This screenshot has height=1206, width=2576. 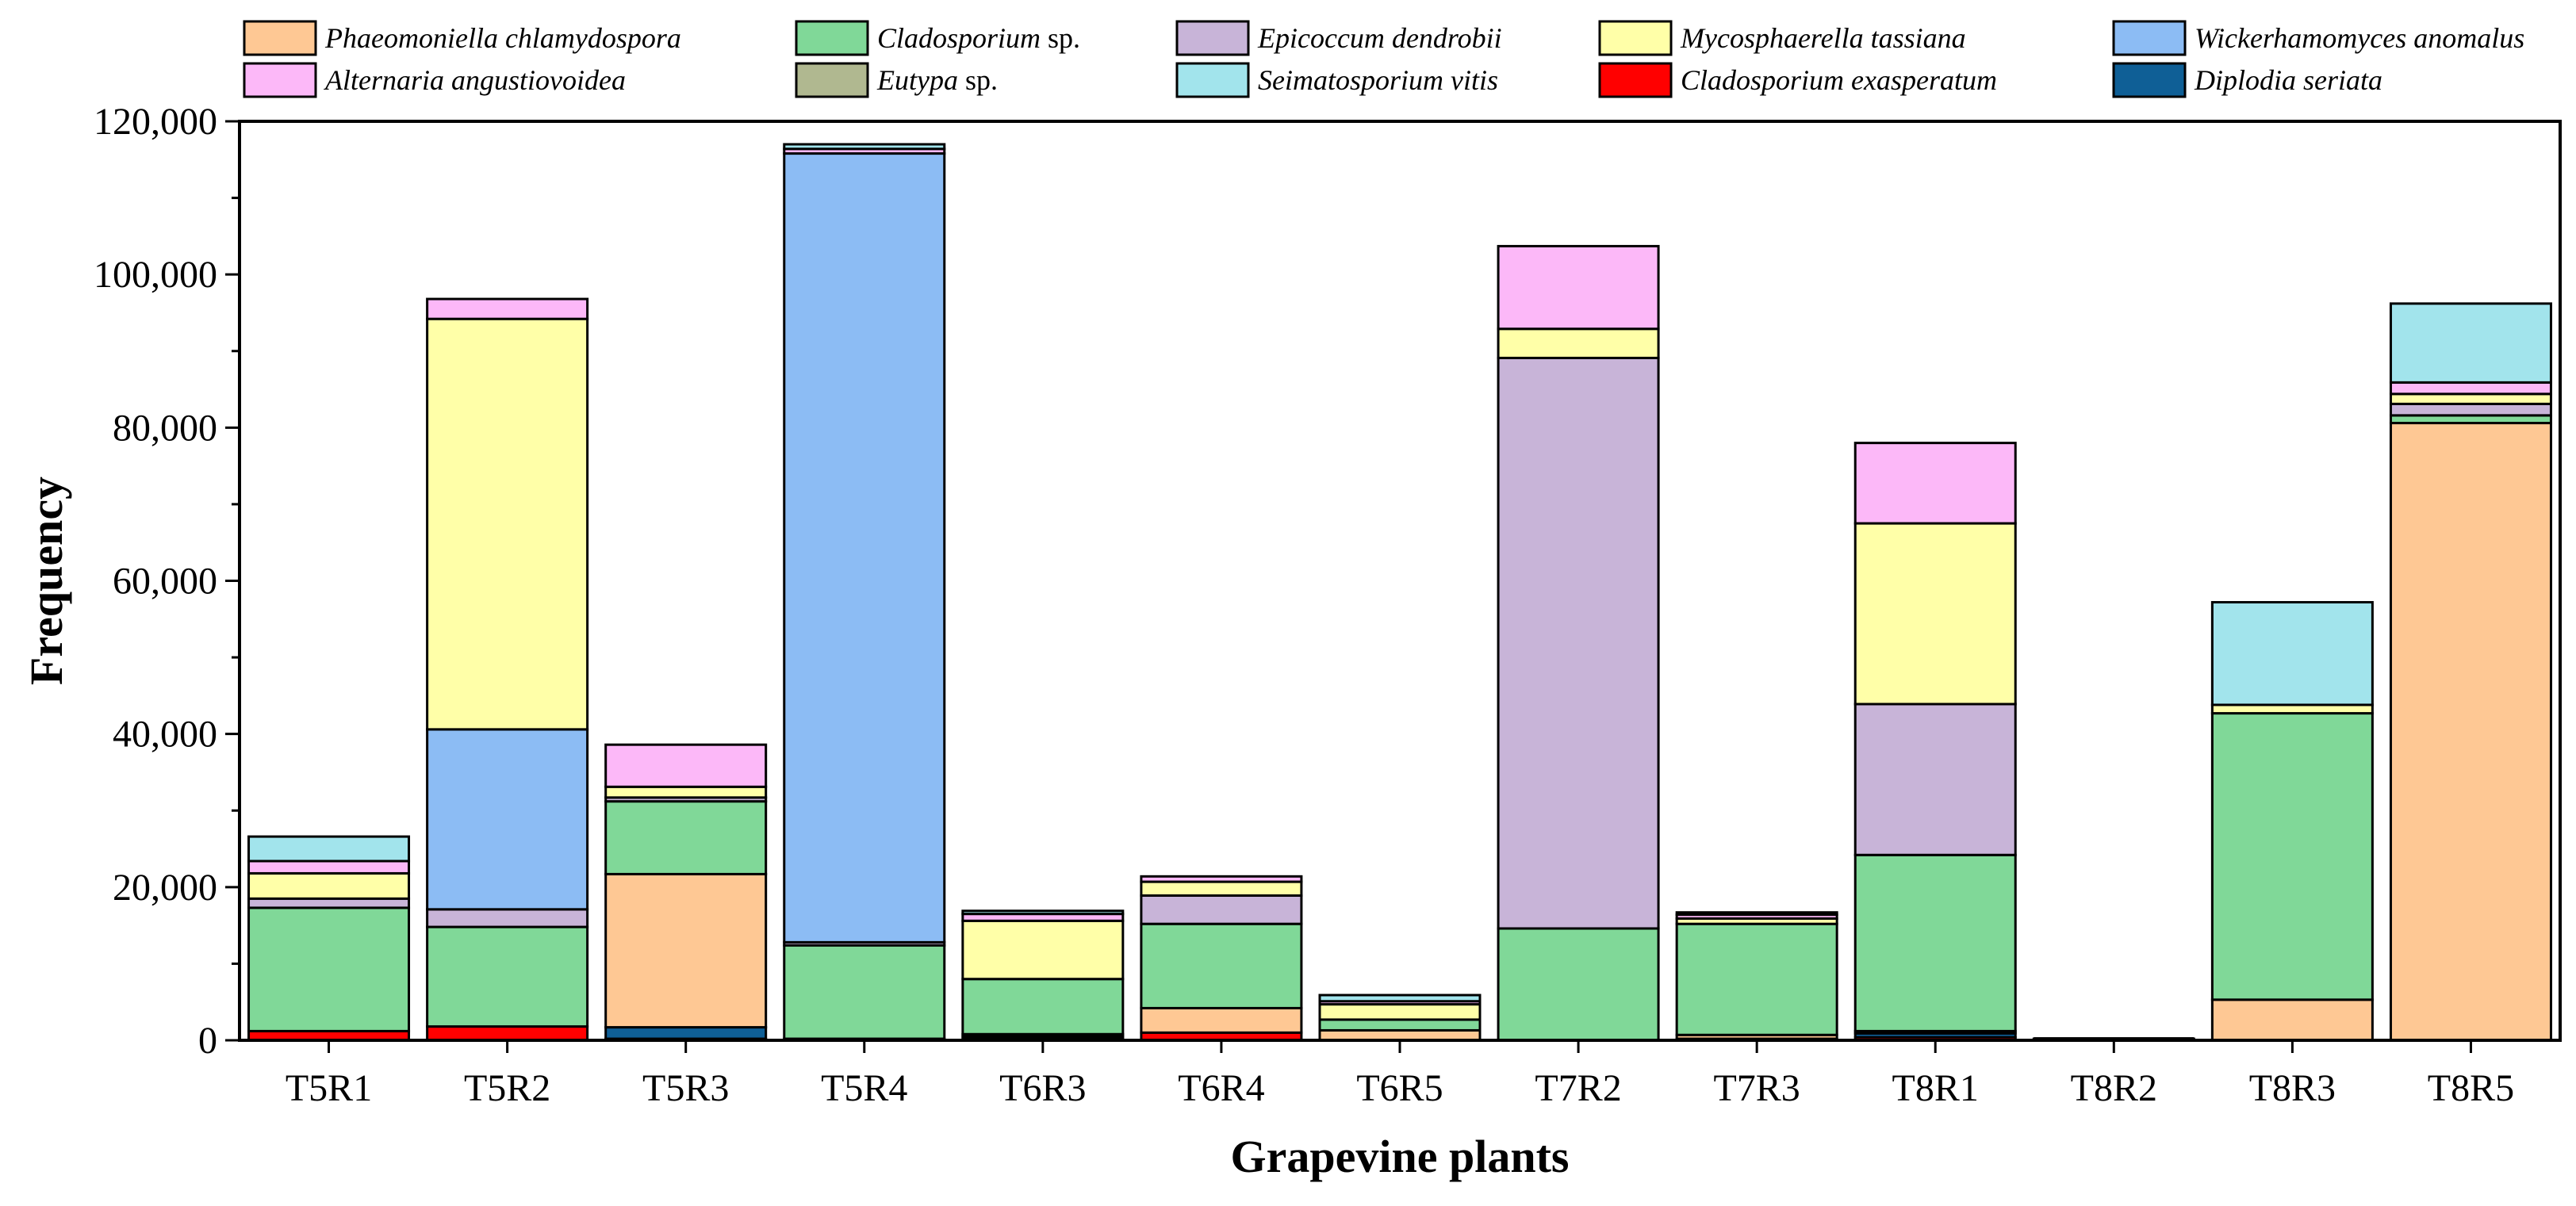 What do you see at coordinates (864, 147) in the screenshot?
I see `bar-t5r4-seimatosporium-vitis` at bounding box center [864, 147].